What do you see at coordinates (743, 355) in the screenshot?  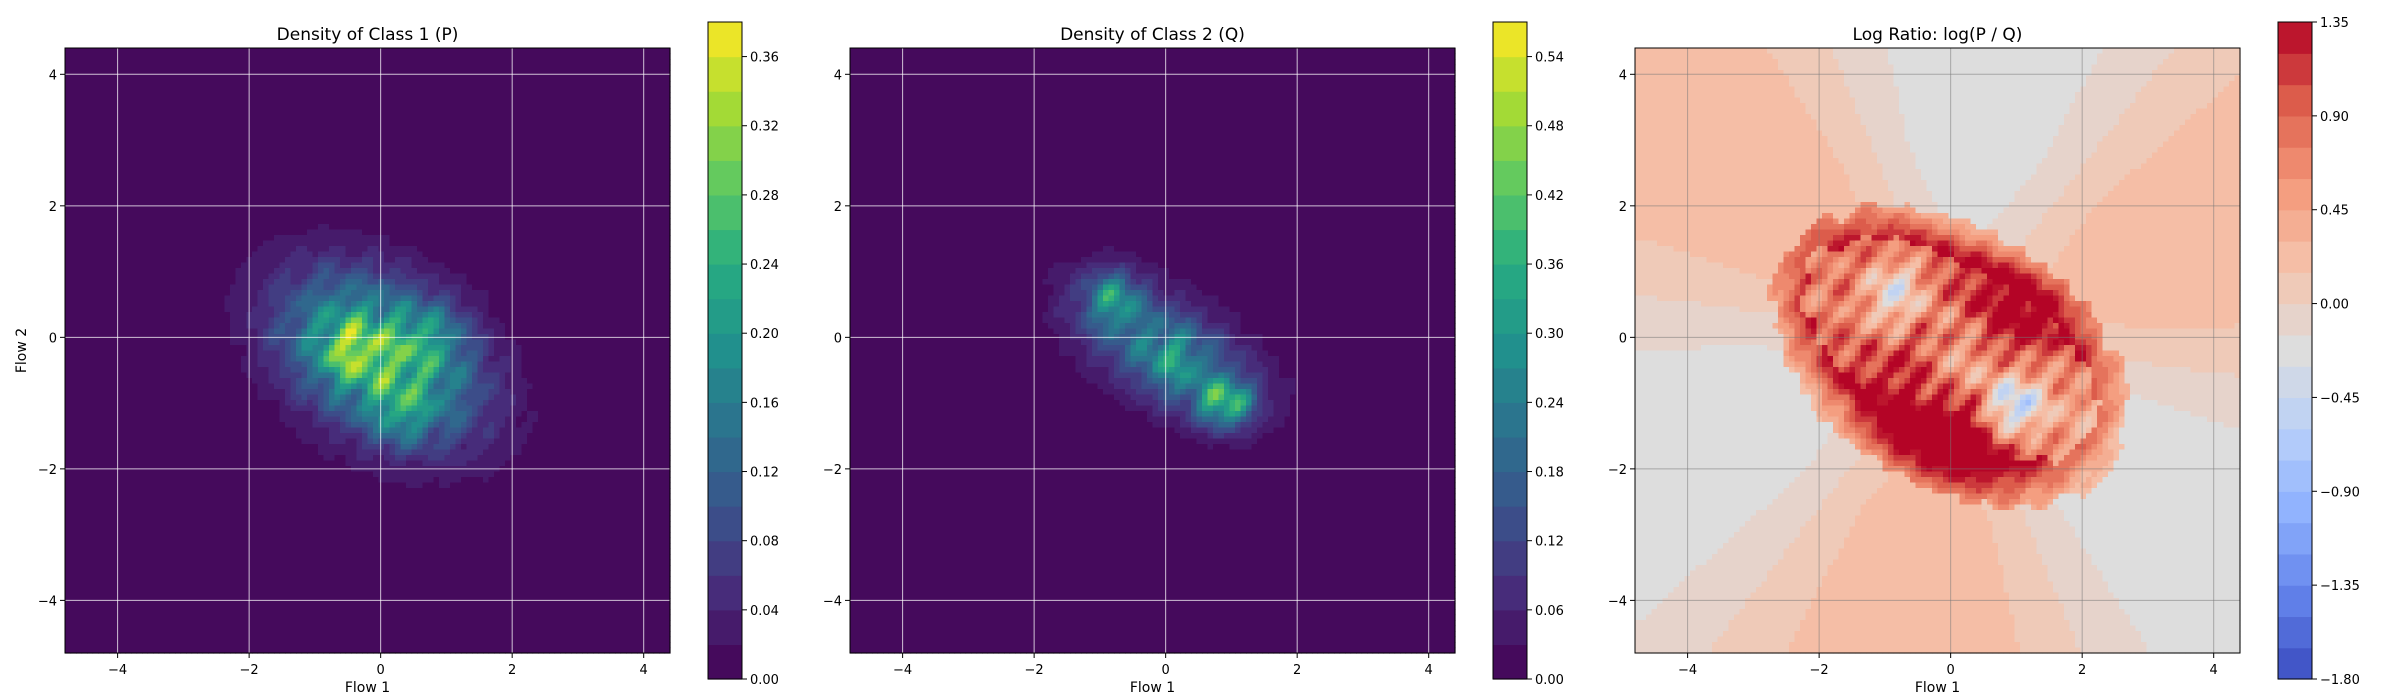 I see `colorbar: 0.000.040.080.120.160.200.240.280.320.36` at bounding box center [743, 355].